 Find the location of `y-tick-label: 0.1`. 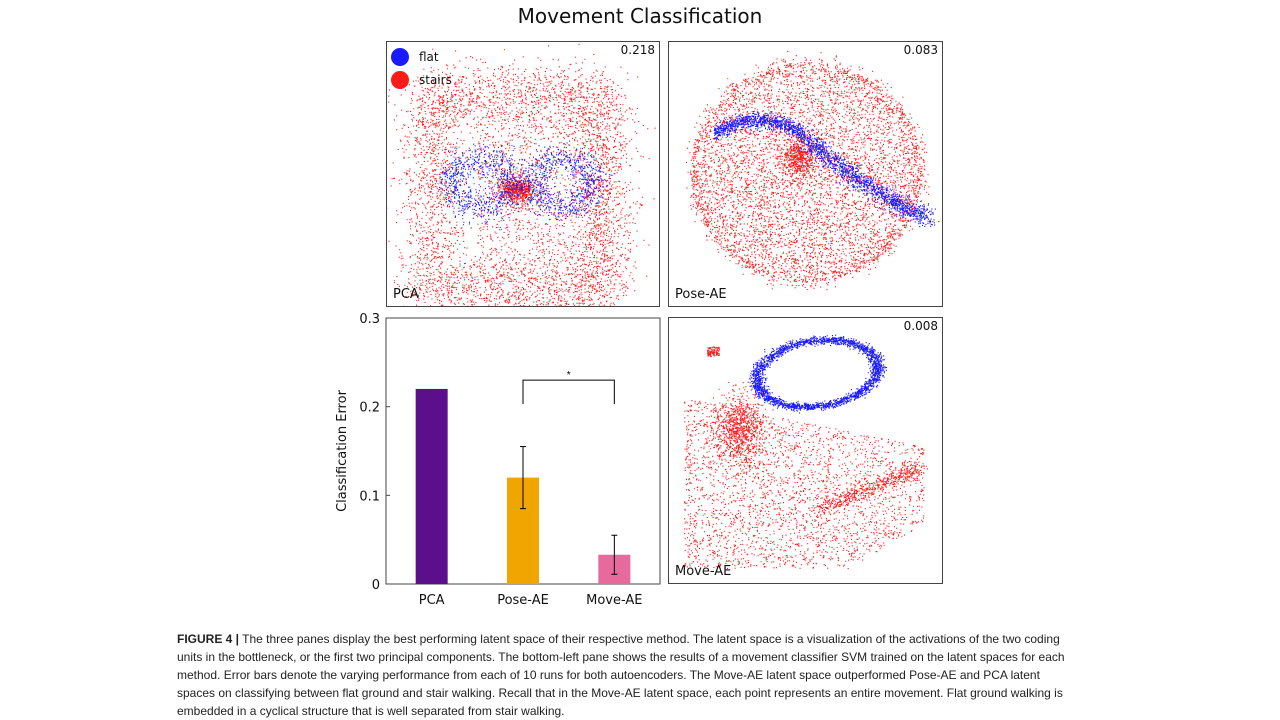

y-tick-label: 0.1 is located at coordinates (369, 496).